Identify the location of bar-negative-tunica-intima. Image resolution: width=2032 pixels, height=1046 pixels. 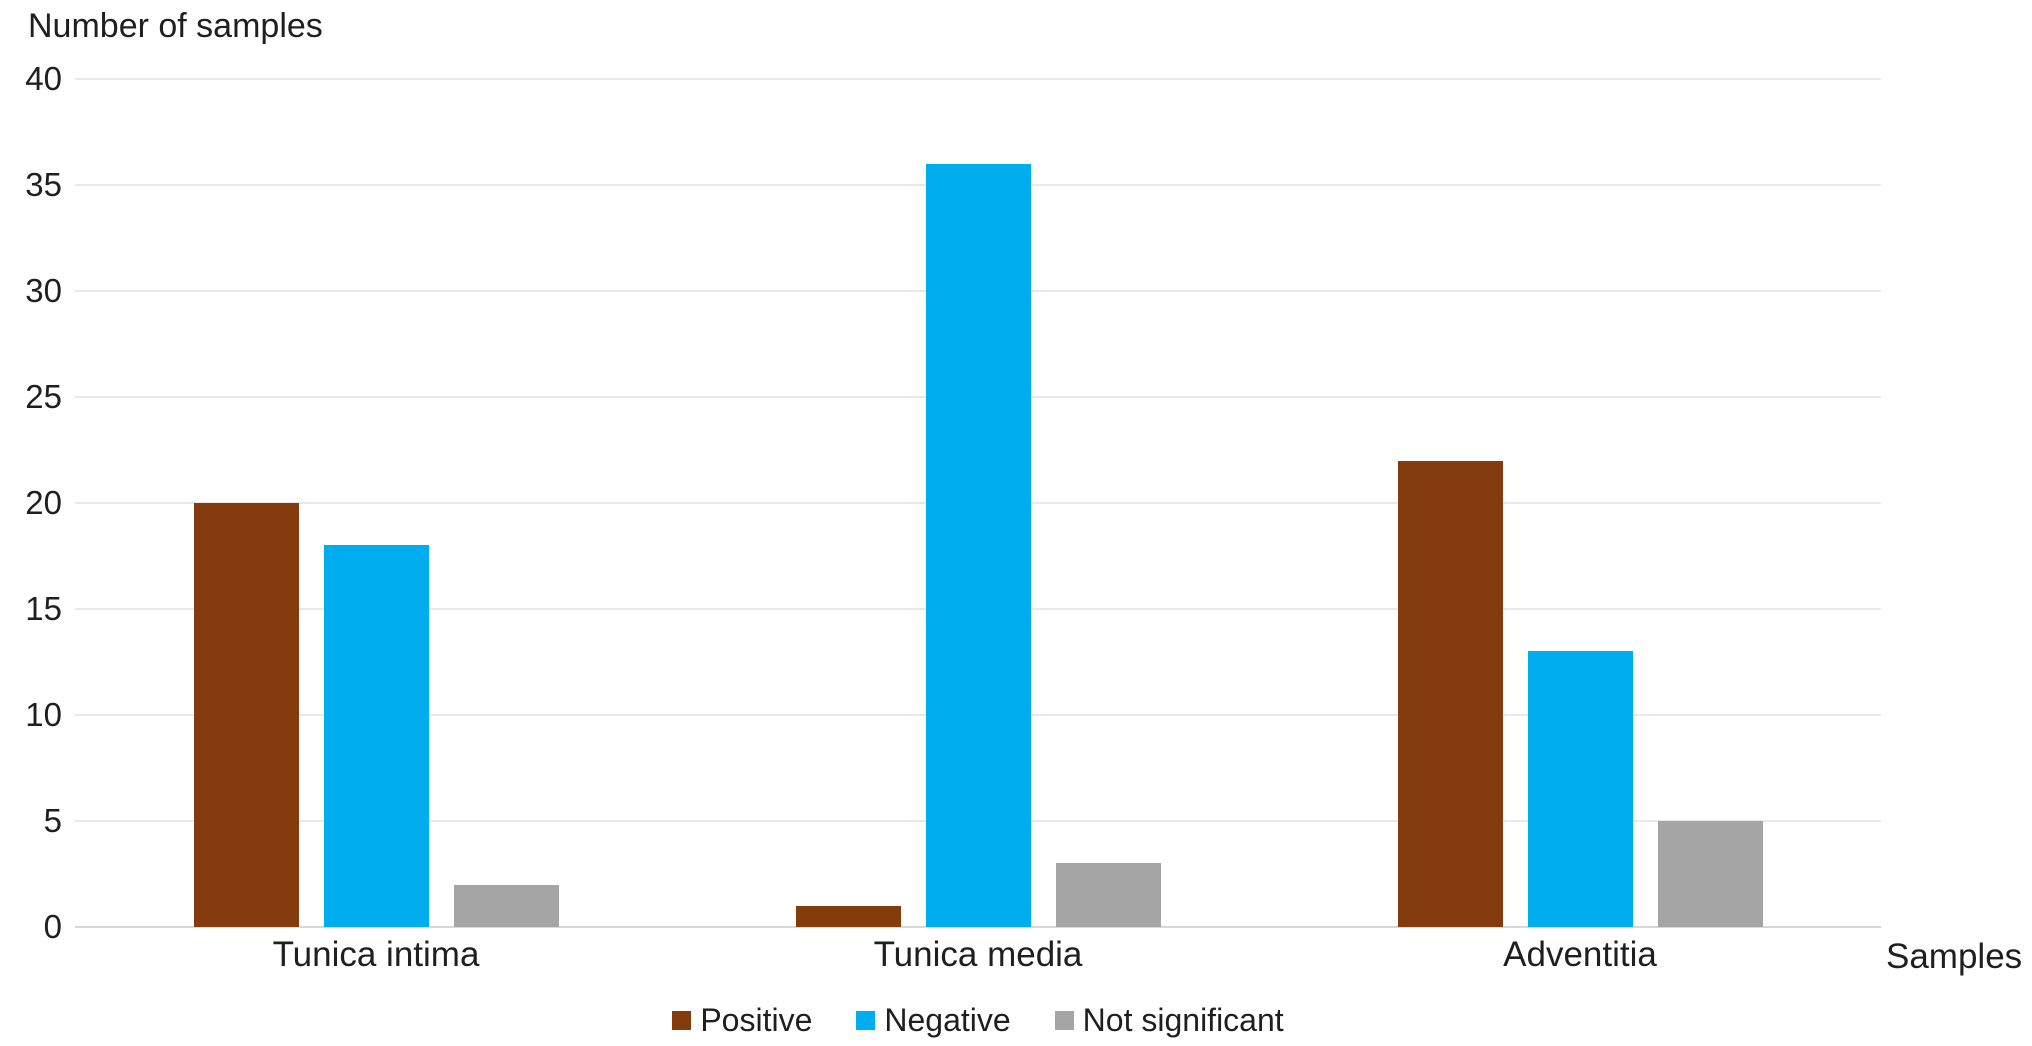
(376, 736).